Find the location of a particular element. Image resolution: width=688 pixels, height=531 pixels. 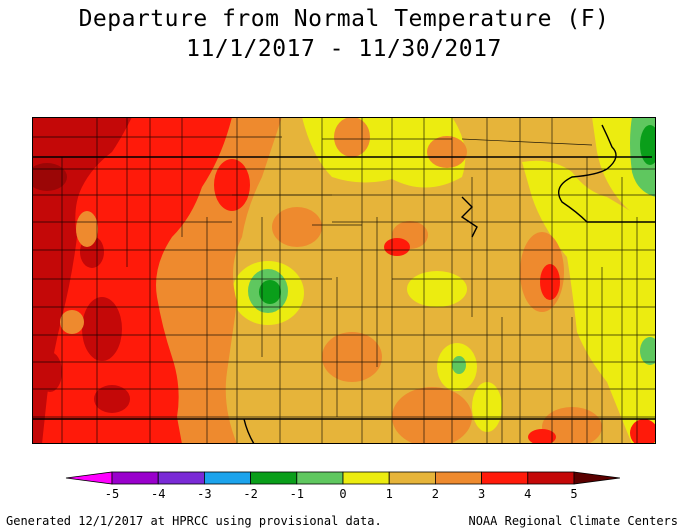

source-credit: NOAA Regional Climate Centers is located at coordinates (573, 521).